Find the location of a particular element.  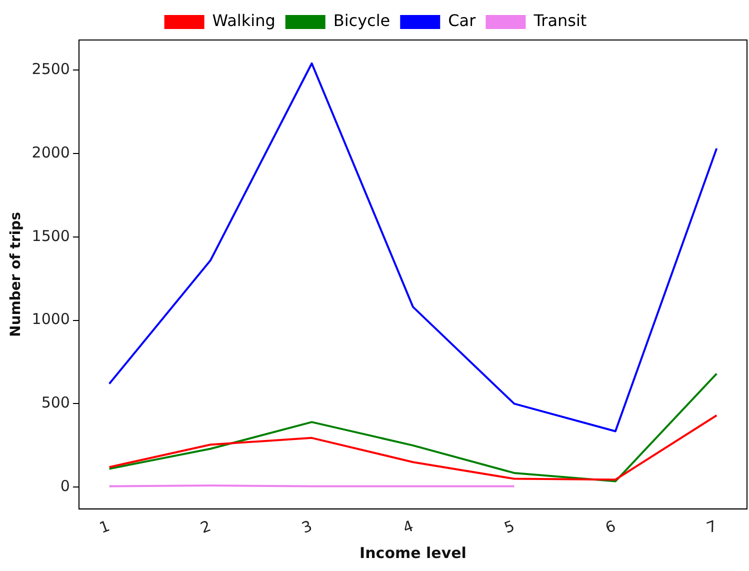

x-axis-title: Income level is located at coordinates (413, 553).